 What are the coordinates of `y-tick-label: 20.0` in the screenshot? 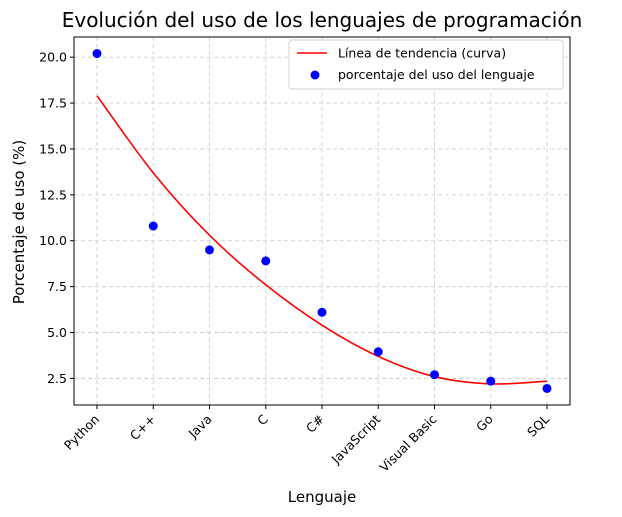 It's located at (53, 57).